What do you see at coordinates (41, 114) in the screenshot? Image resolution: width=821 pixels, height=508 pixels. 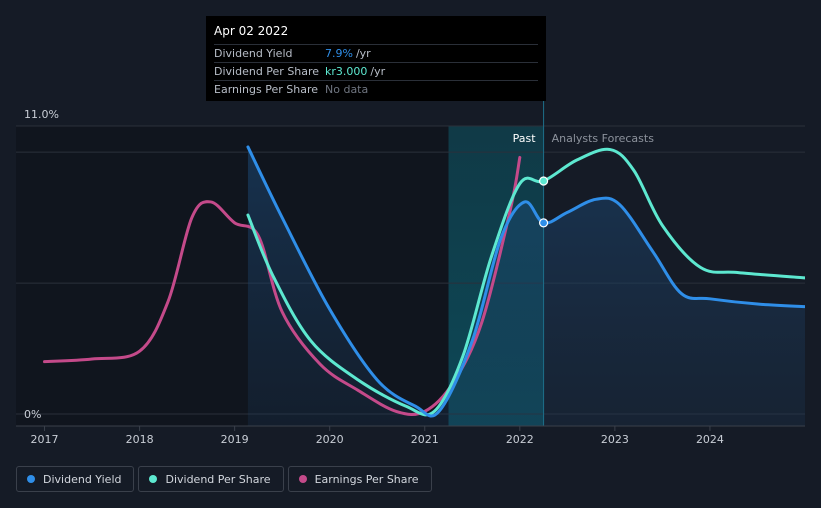 I see `y-label-top: 11.0%` at bounding box center [41, 114].